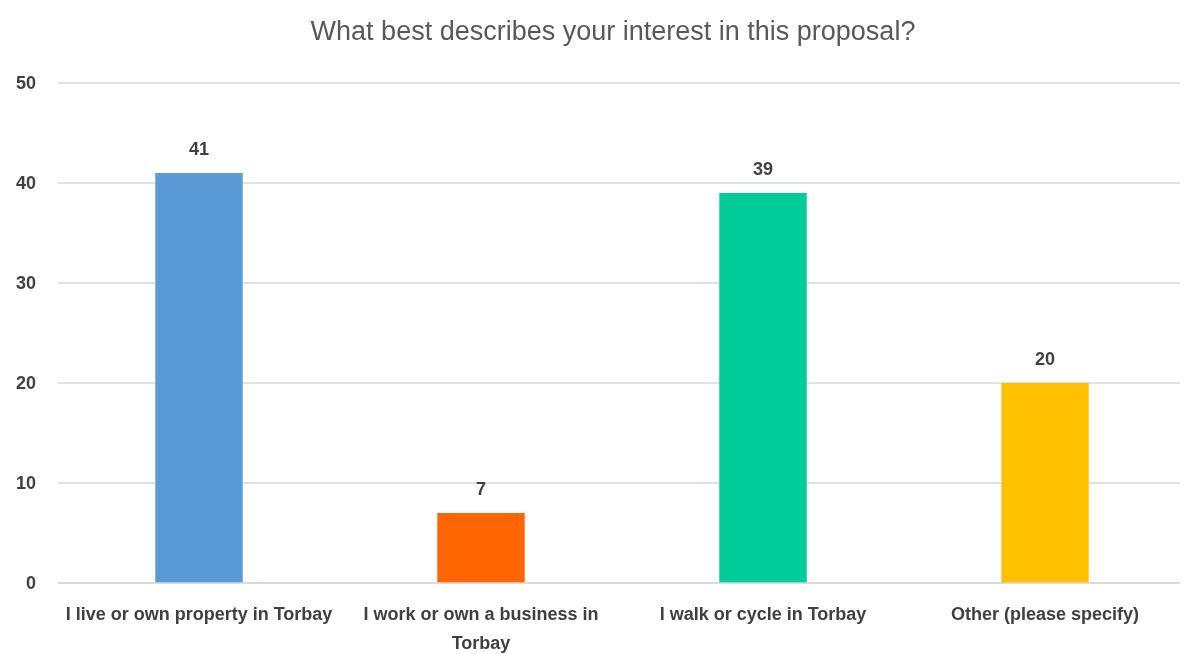  What do you see at coordinates (199, 614) in the screenshot?
I see `x-tick-label: I live or own property in Torbay` at bounding box center [199, 614].